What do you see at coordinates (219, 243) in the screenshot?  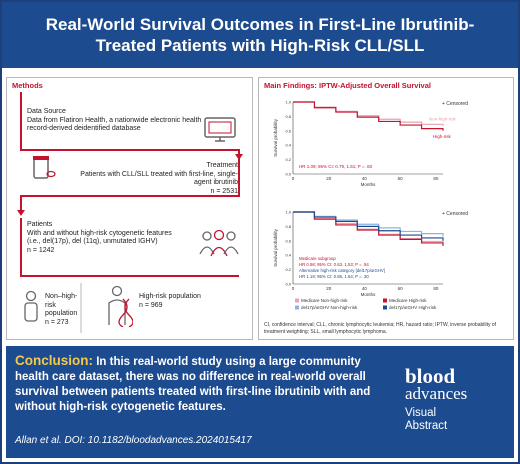 I see `patients-group-icon` at bounding box center [219, 243].